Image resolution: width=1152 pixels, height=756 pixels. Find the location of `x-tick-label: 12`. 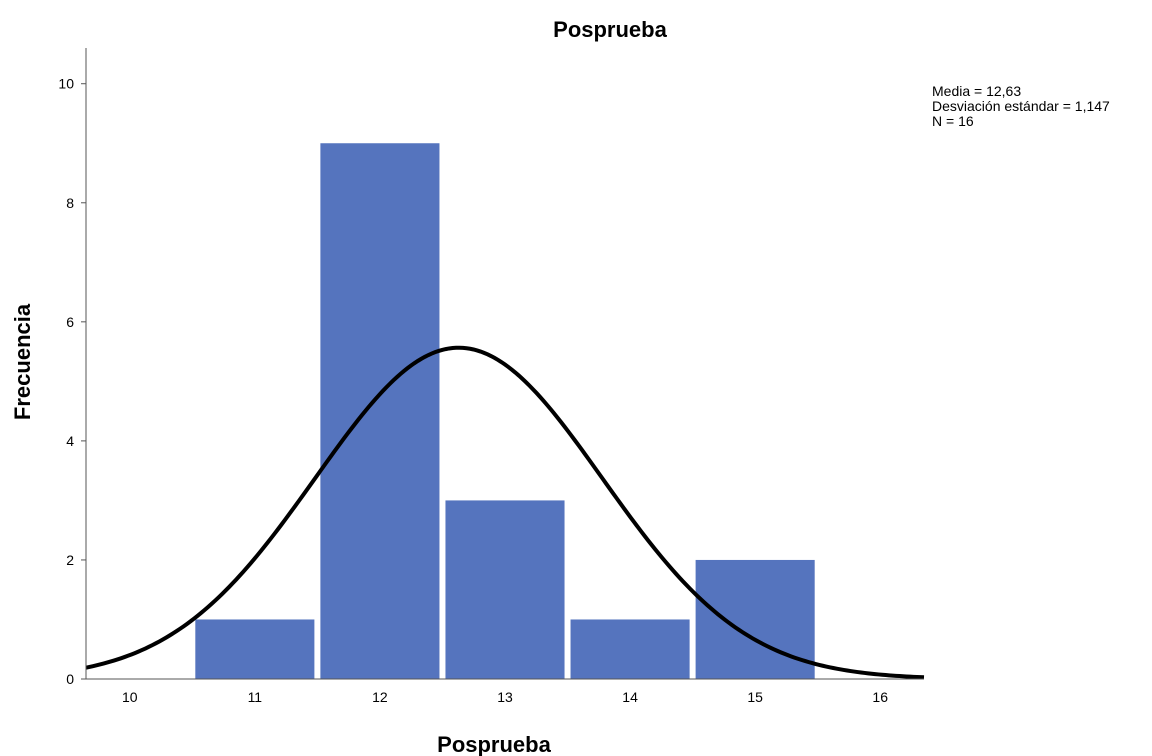

x-tick-label: 12 is located at coordinates (380, 697).